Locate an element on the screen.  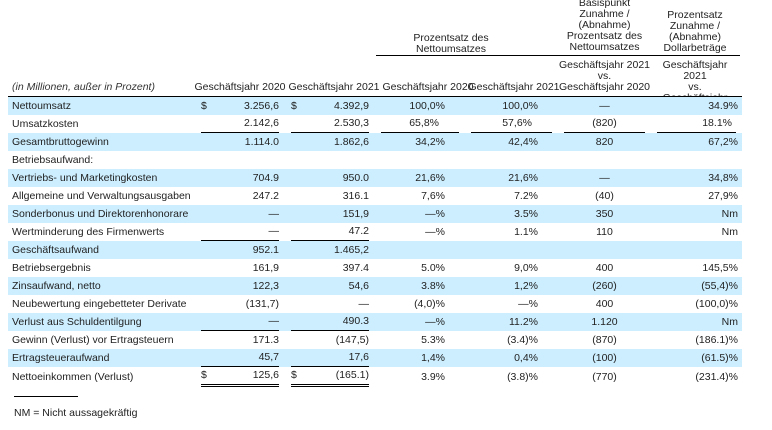
currency-symbol: $ is located at coordinates (204, 105).